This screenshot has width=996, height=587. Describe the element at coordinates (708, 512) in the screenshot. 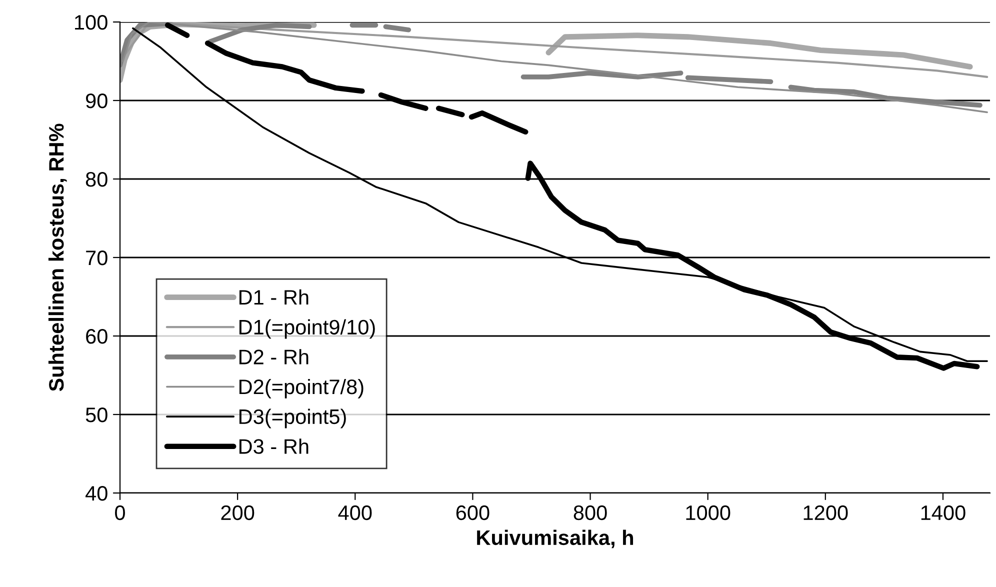

I see `x-tick-label: 1000` at that location.